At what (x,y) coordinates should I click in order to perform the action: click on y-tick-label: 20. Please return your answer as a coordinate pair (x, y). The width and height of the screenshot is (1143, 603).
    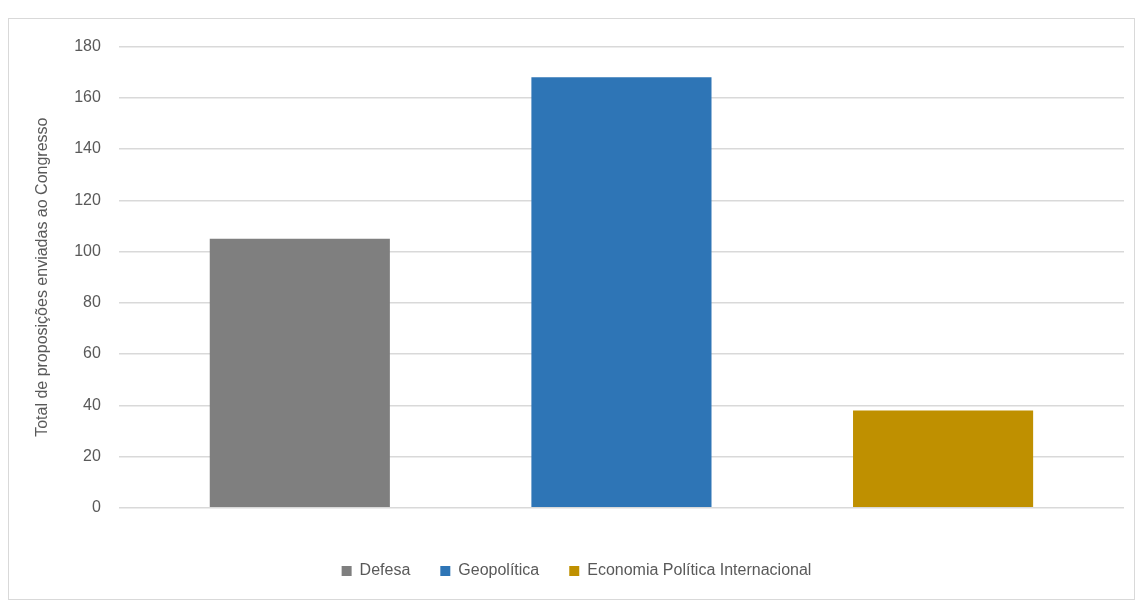
    Looking at the image, I should click on (92, 455).